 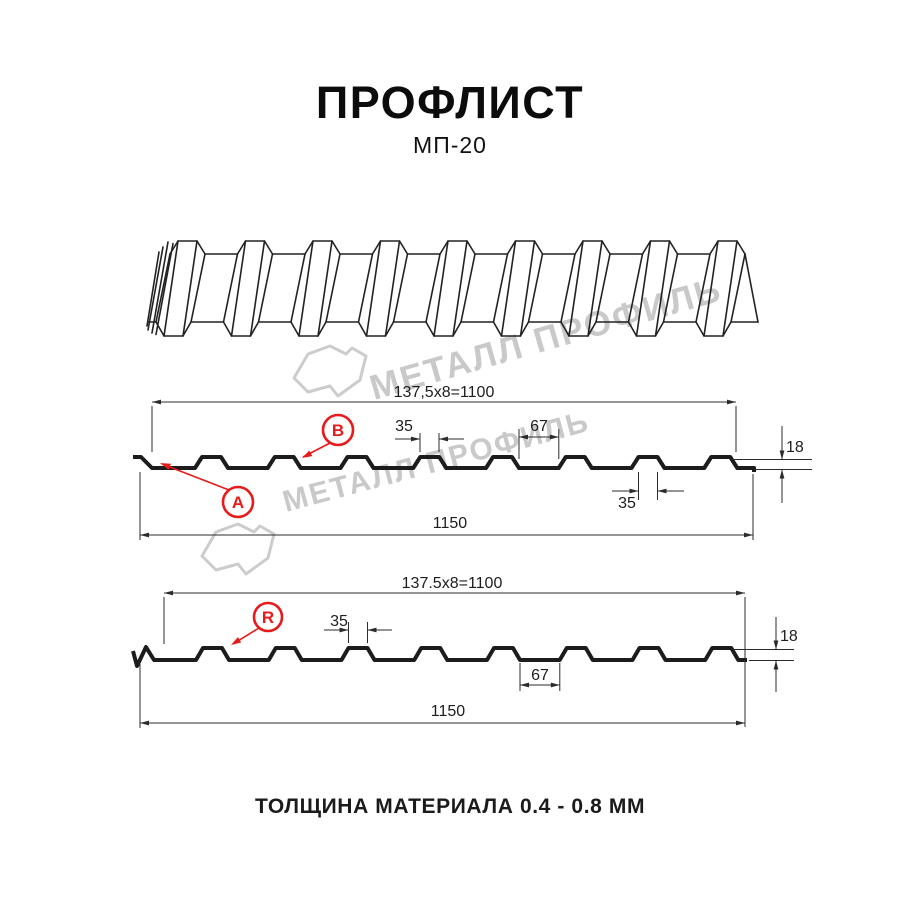 I want to click on page-title: ПРОФЛИСТ, so click(x=450, y=102).